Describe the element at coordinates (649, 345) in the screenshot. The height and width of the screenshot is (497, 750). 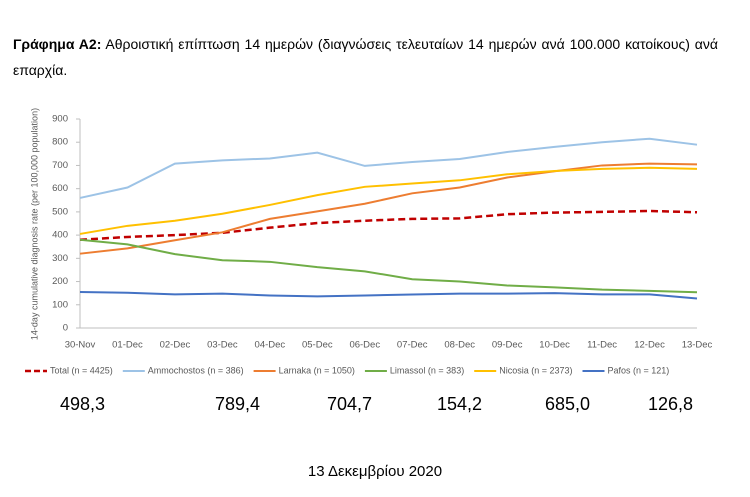
I see `x-tick-label: 12-Dec` at that location.